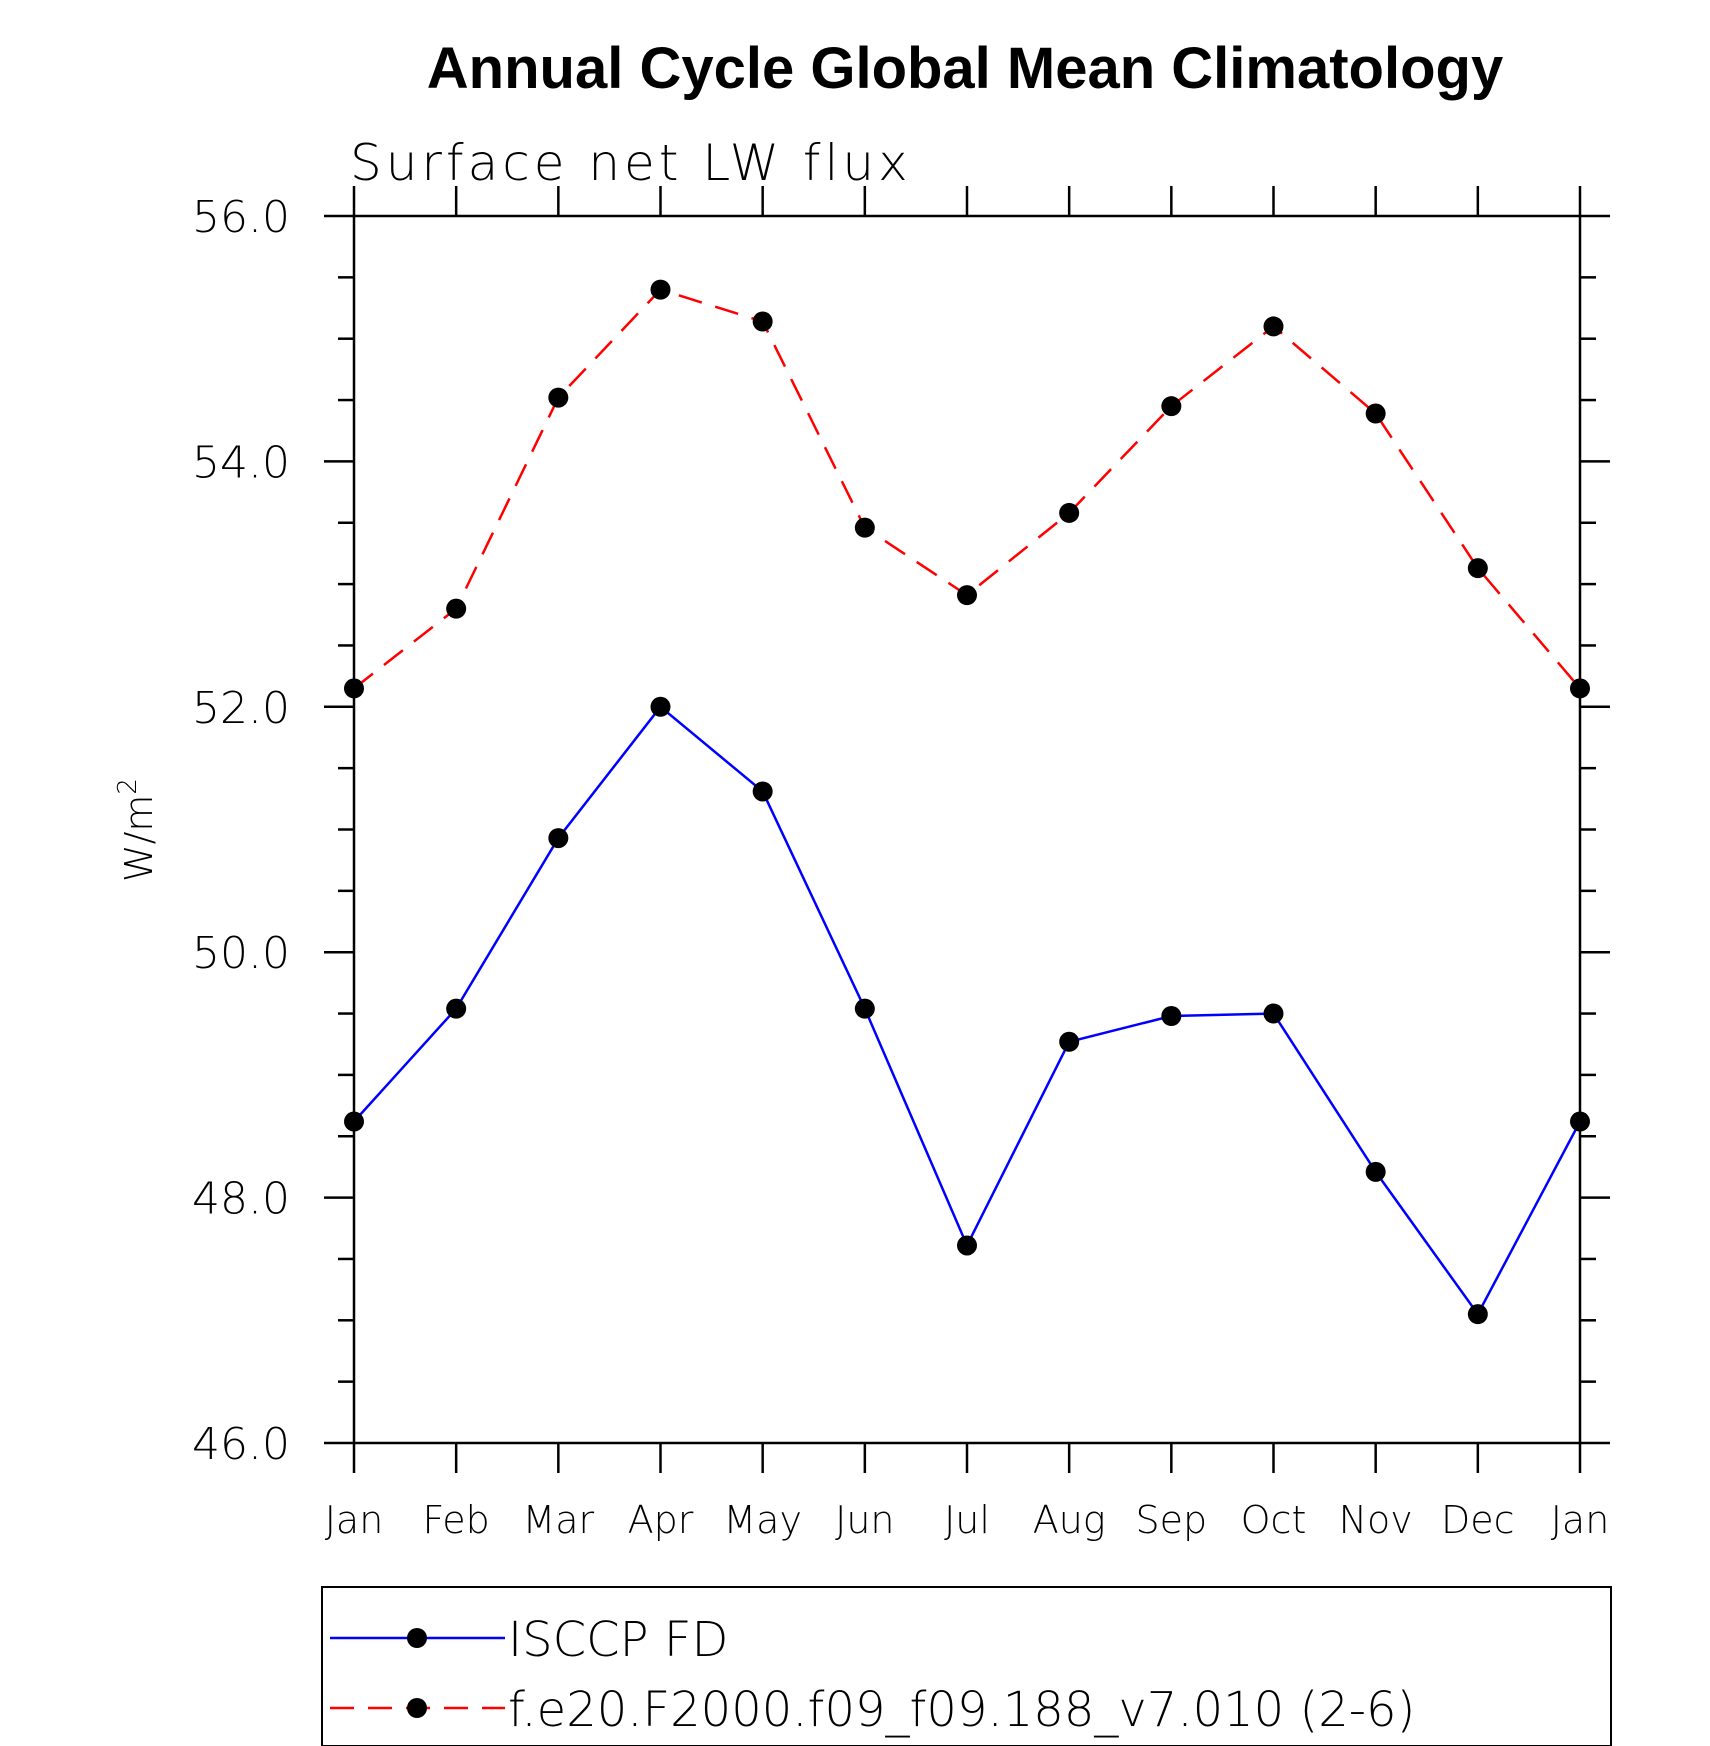 The image size is (1710, 1746). What do you see at coordinates (241, 831) in the screenshot?
I see `y-tick-labels: 46.0 48.0 50.0 52.0 54.0 56.0` at bounding box center [241, 831].